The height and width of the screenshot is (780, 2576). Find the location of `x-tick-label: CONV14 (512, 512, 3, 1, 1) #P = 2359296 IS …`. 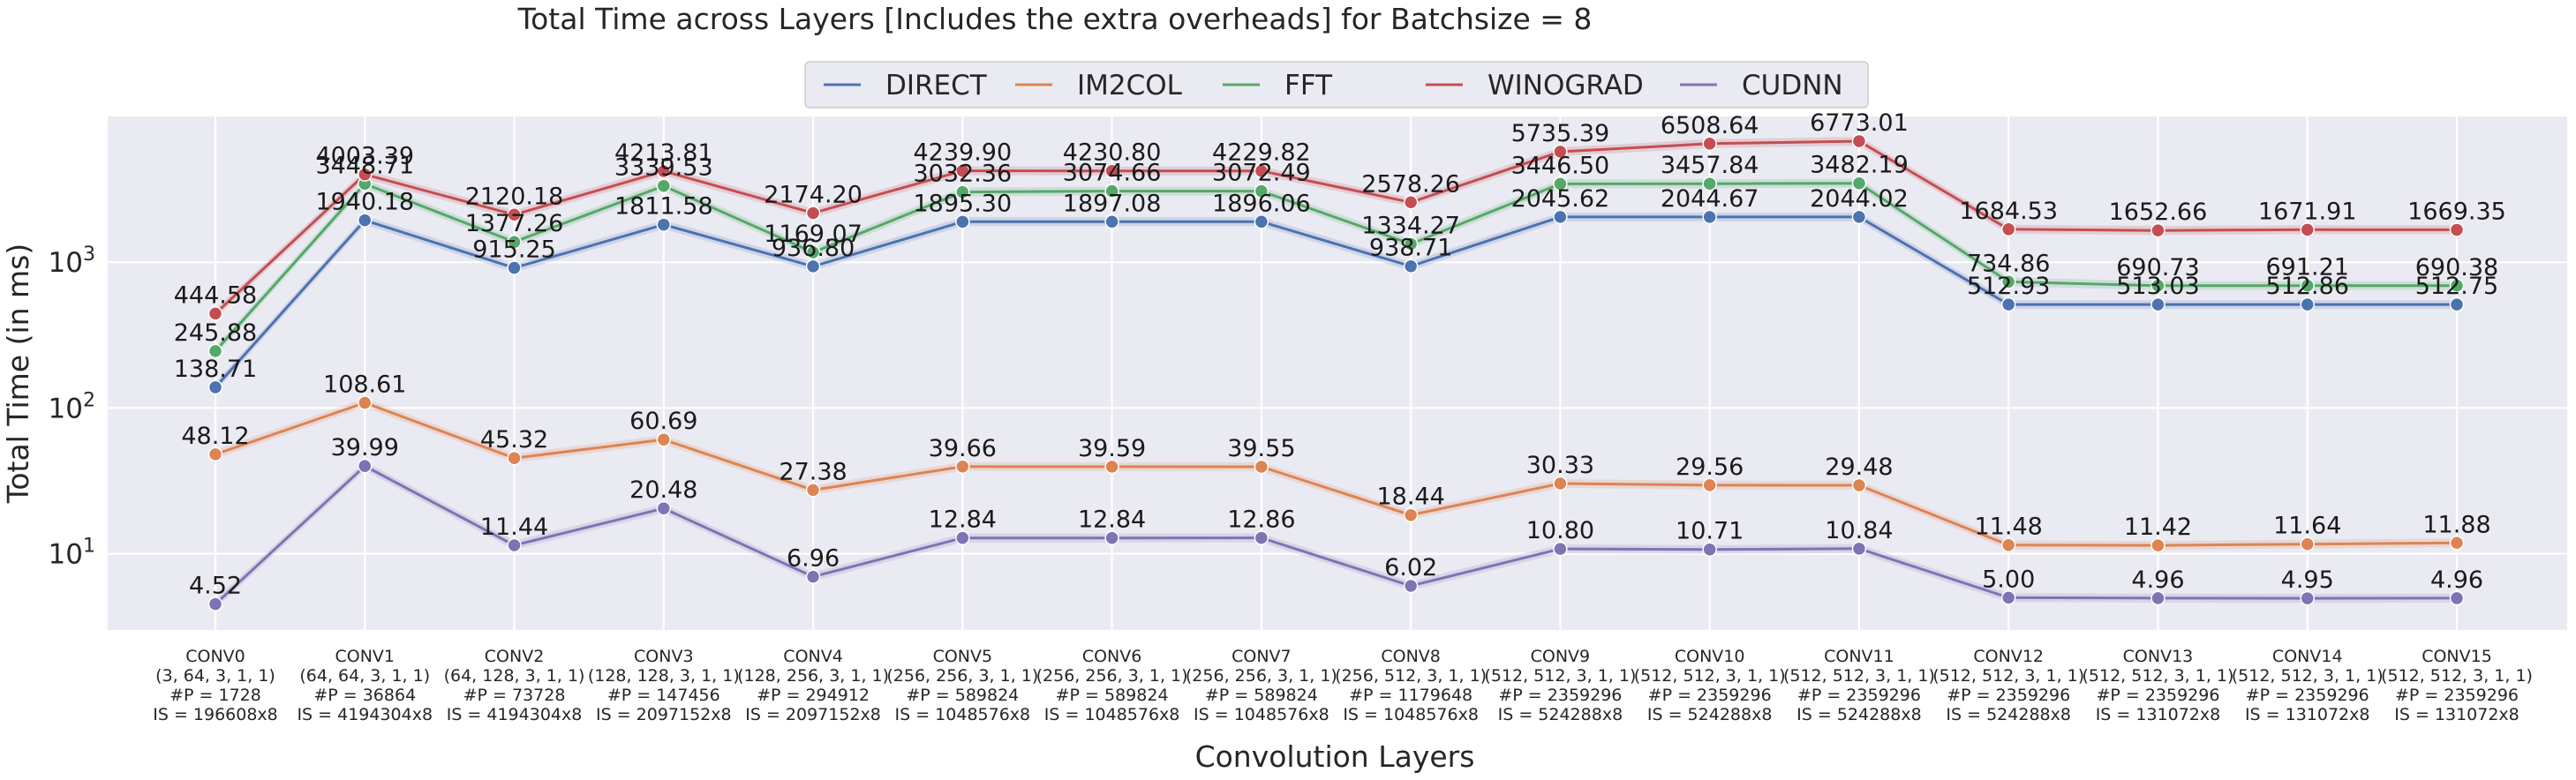

x-tick-label: CONV14 (512, 512, 3, 1, 1) #P = 2359296 IS … is located at coordinates (2308, 685).